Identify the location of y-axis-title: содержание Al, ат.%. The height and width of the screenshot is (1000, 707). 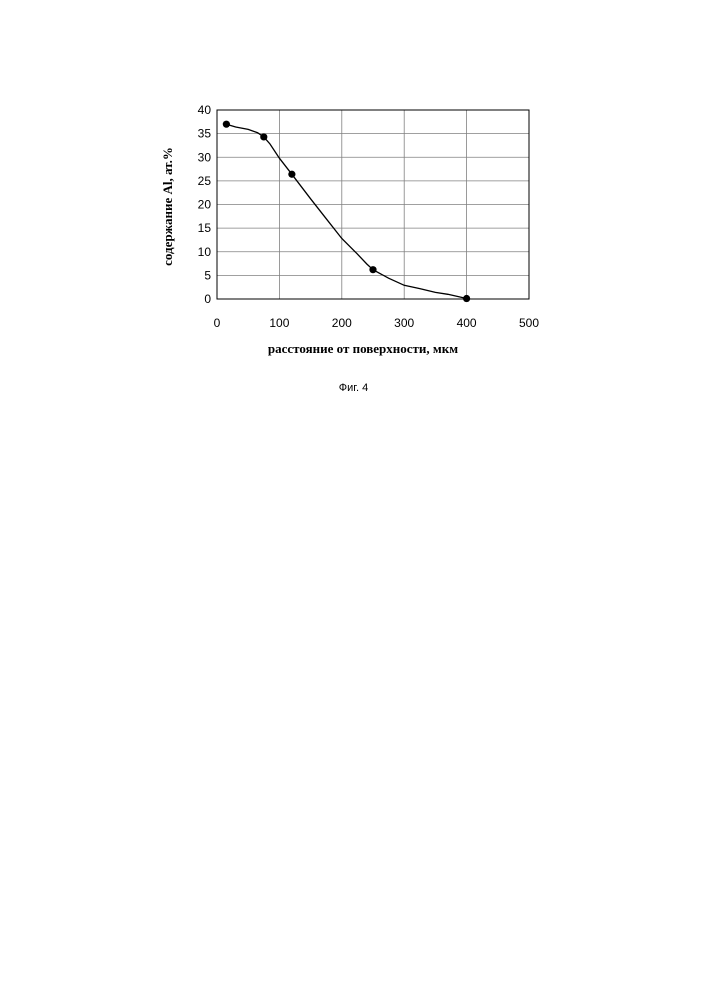
(167, 206).